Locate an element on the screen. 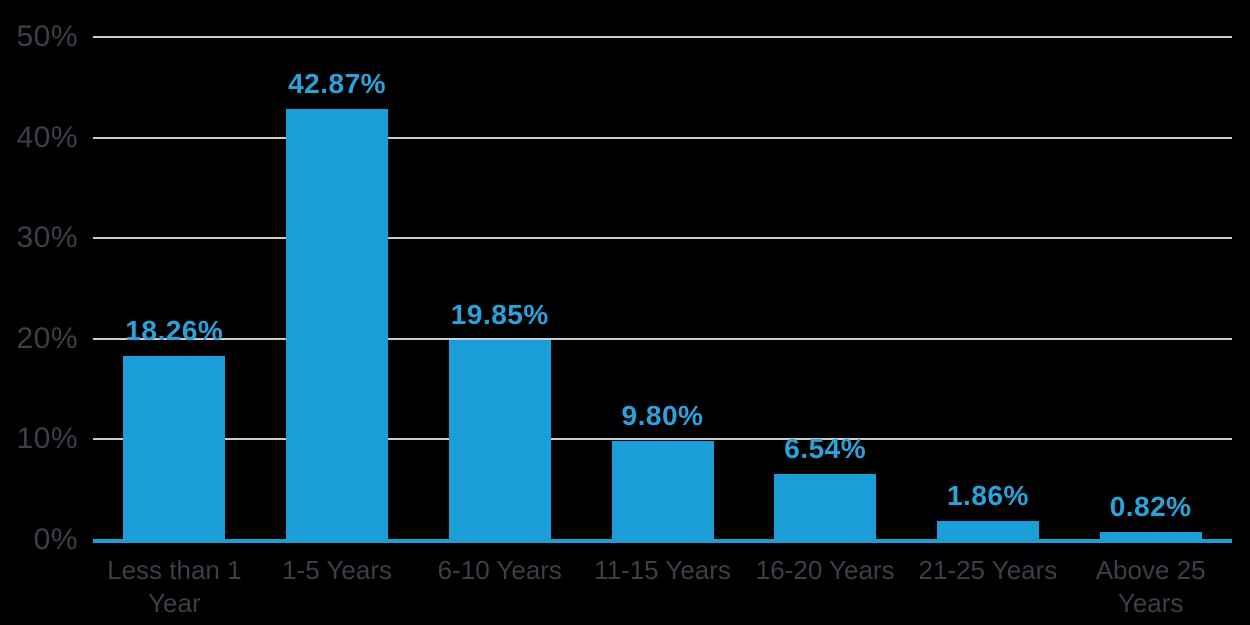 The image size is (1250, 625). y-tick-label: 20% is located at coordinates (47, 338).